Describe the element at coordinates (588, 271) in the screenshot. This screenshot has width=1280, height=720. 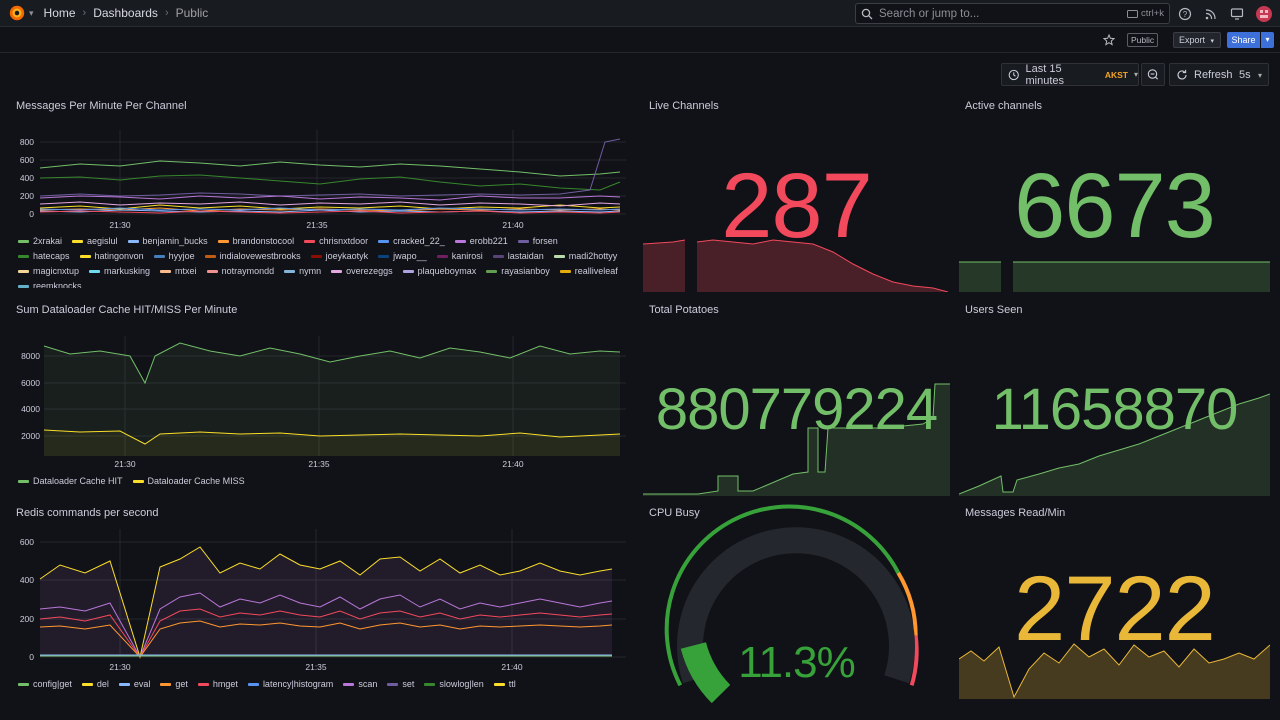
I see `legend-item: realliveleaf` at that location.